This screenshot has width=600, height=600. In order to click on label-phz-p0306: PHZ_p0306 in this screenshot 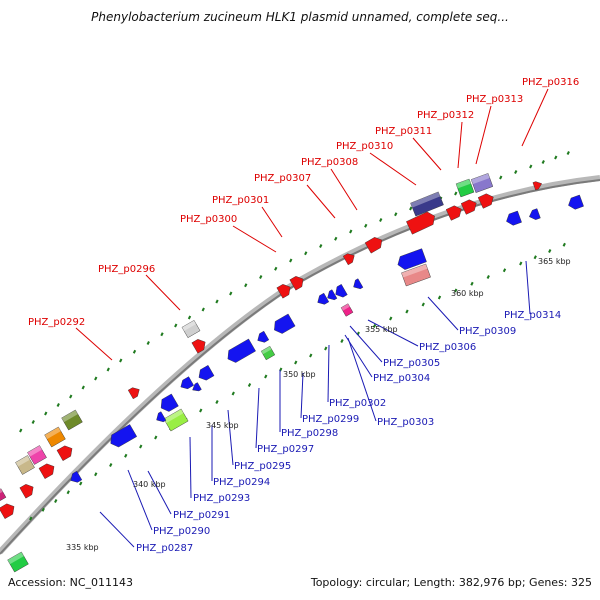, I will do `click(447, 347)`.